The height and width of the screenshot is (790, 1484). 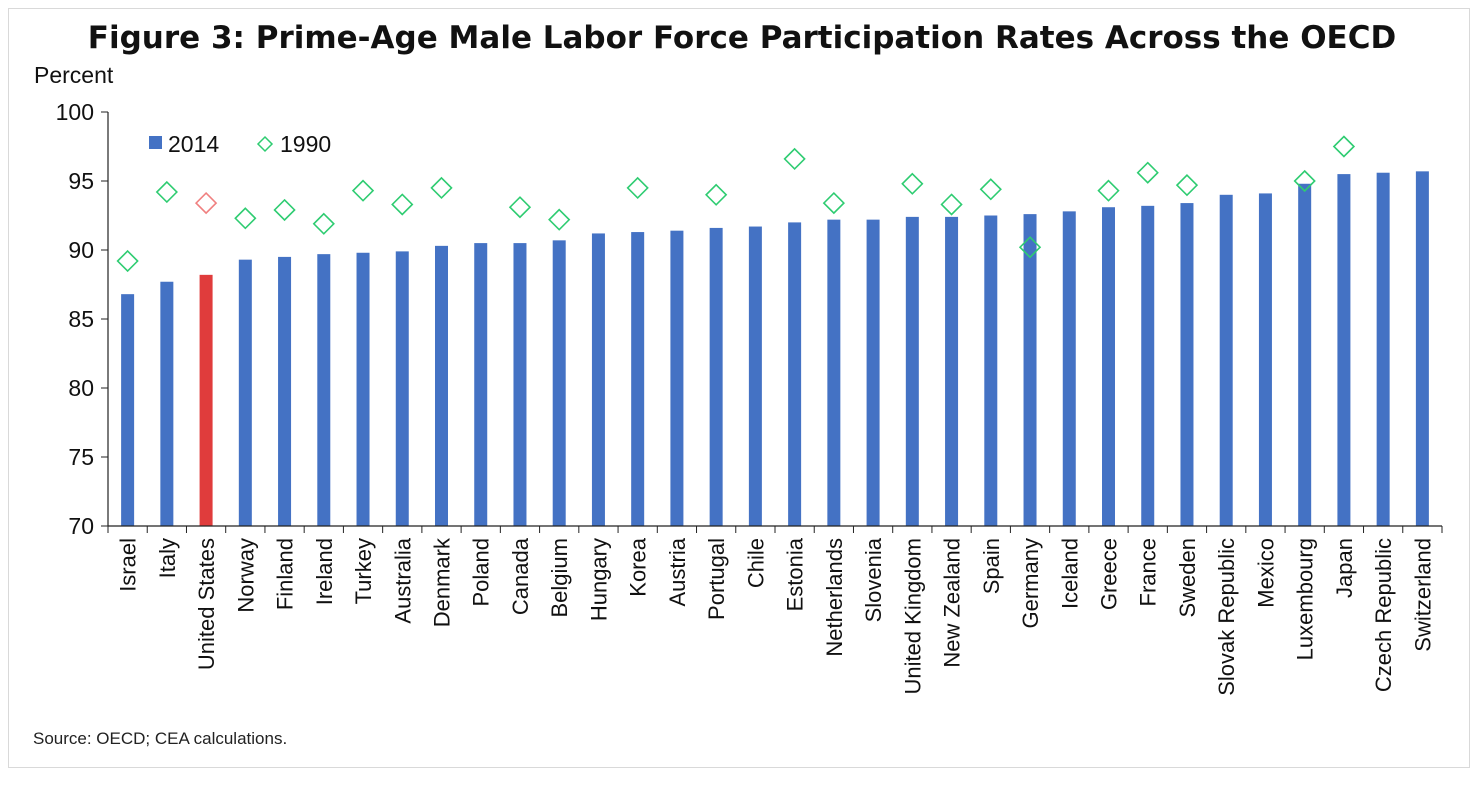 I want to click on y-axis-label: Percent, so click(x=74, y=75).